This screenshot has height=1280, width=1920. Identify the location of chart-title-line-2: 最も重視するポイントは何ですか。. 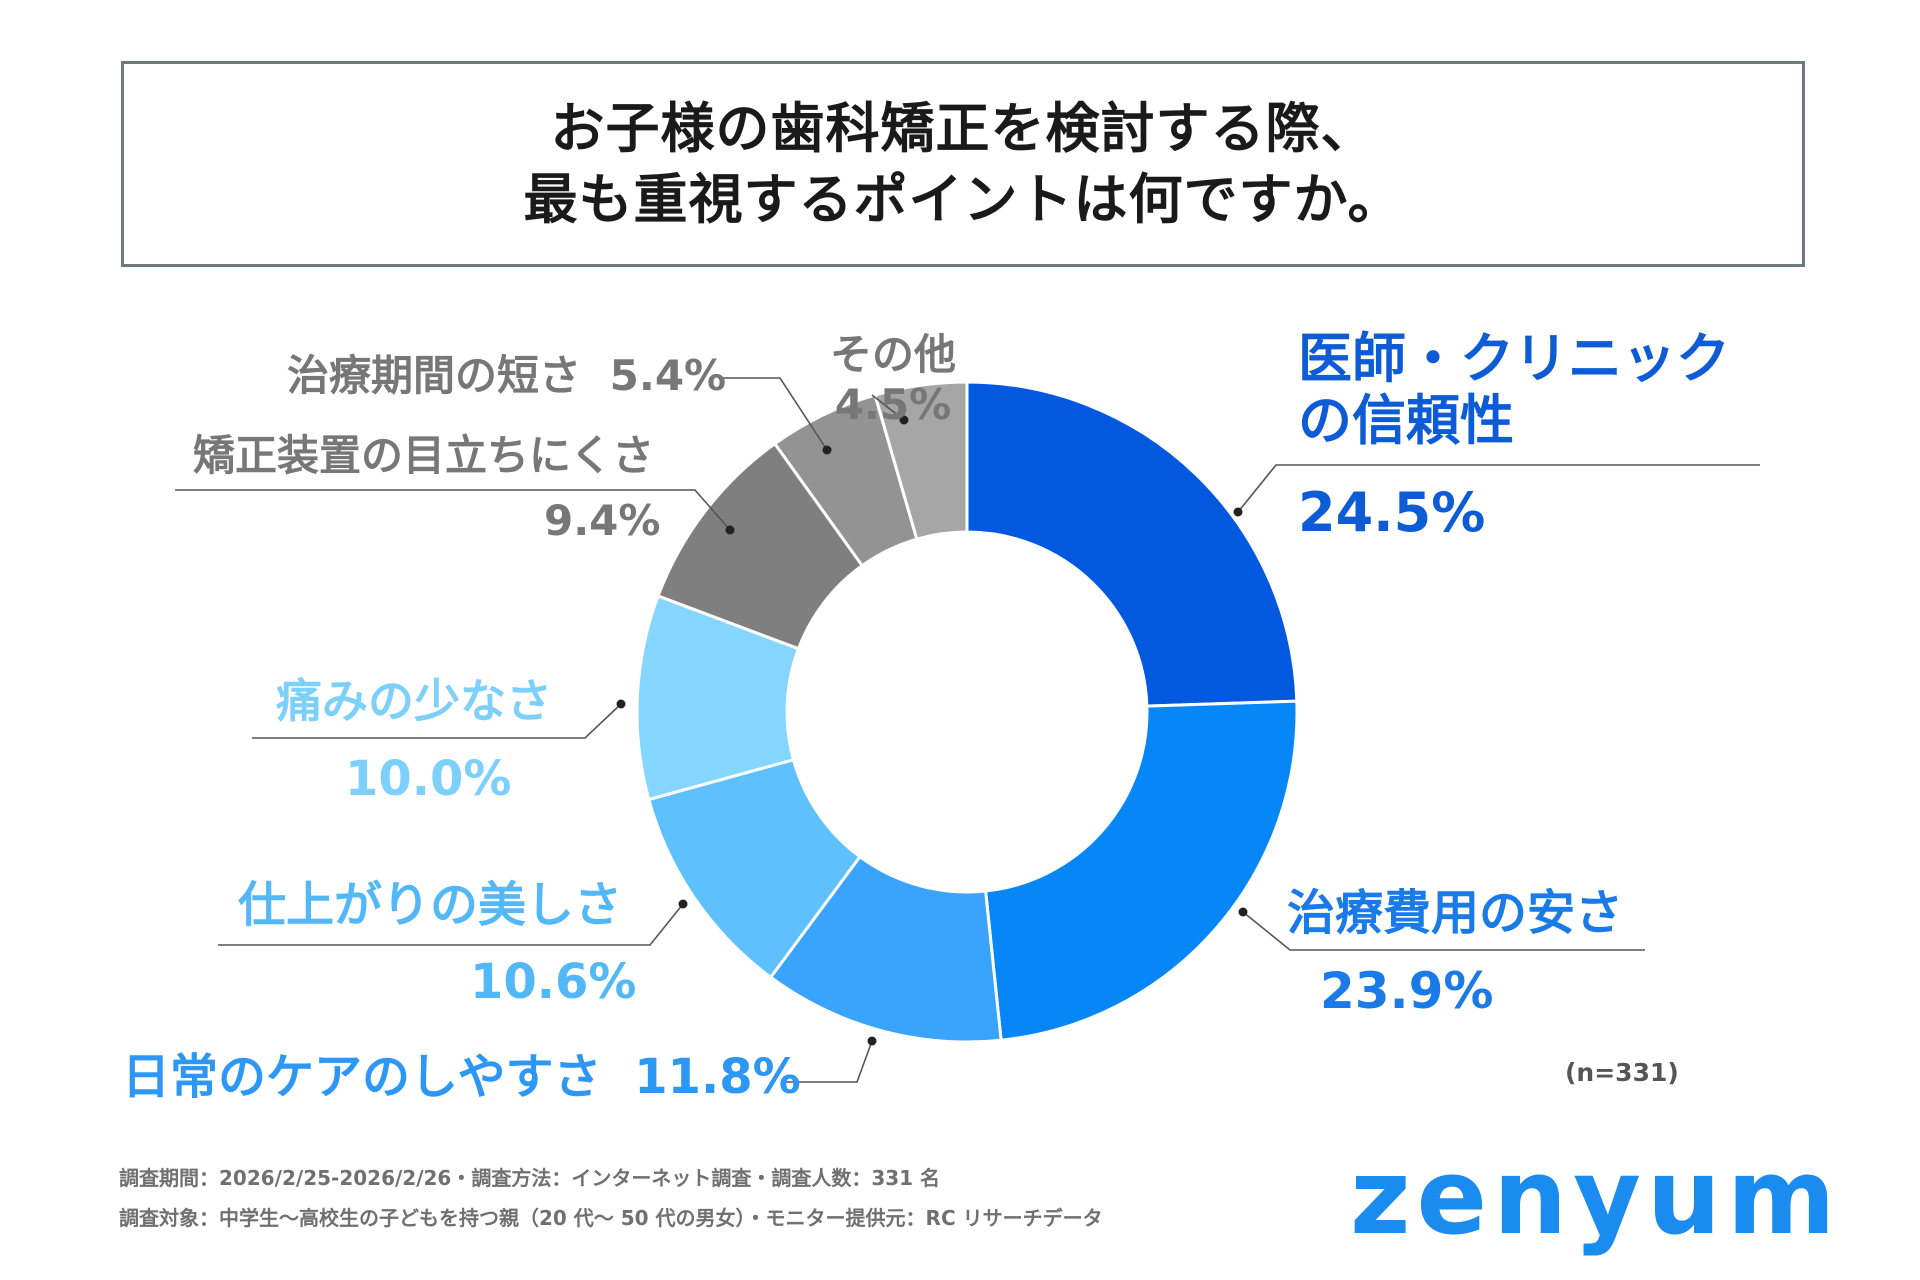
(963, 199).